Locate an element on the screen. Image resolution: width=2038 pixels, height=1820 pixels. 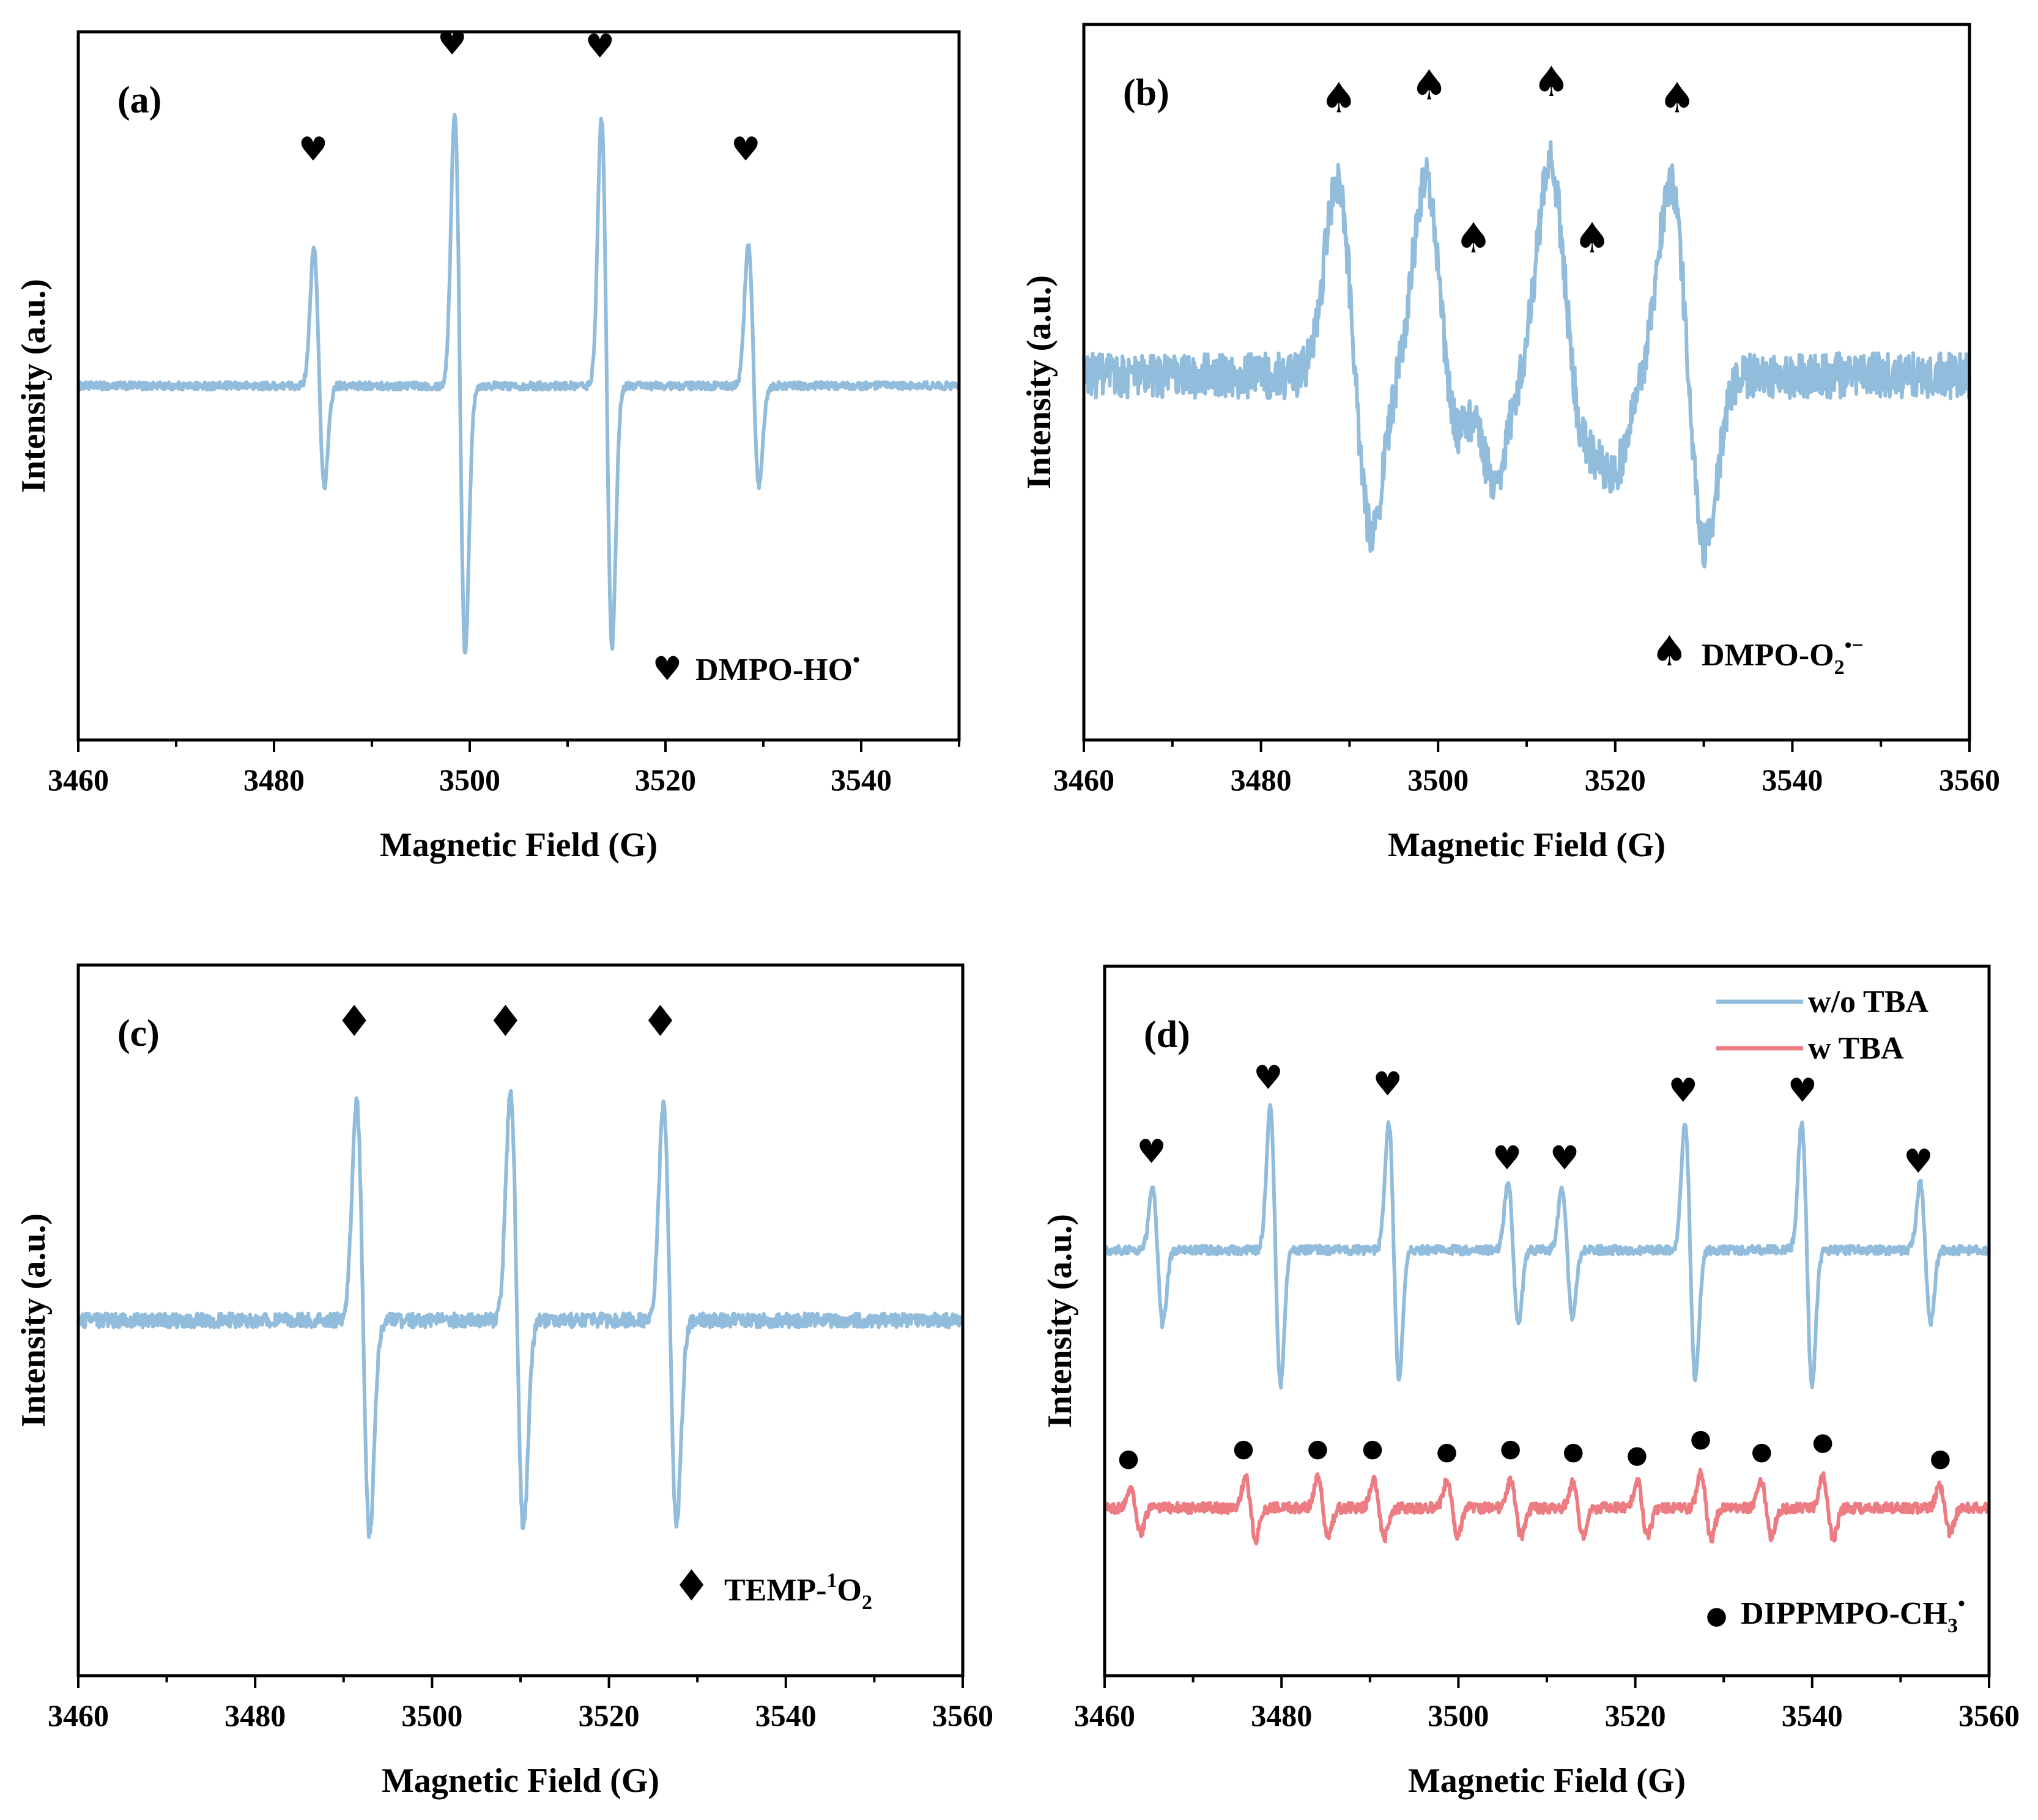
annotation-label: DMPO-HO• is located at coordinates (777, 668).